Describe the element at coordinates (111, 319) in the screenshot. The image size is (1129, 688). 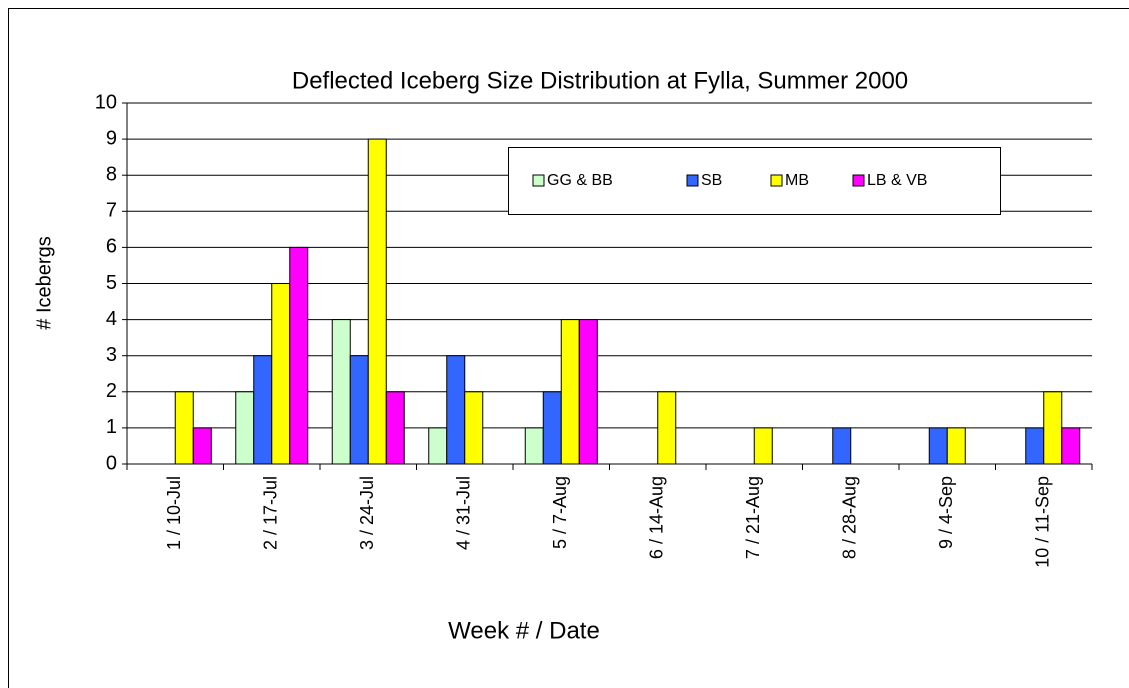
I see `y-tick-label: 4` at that location.